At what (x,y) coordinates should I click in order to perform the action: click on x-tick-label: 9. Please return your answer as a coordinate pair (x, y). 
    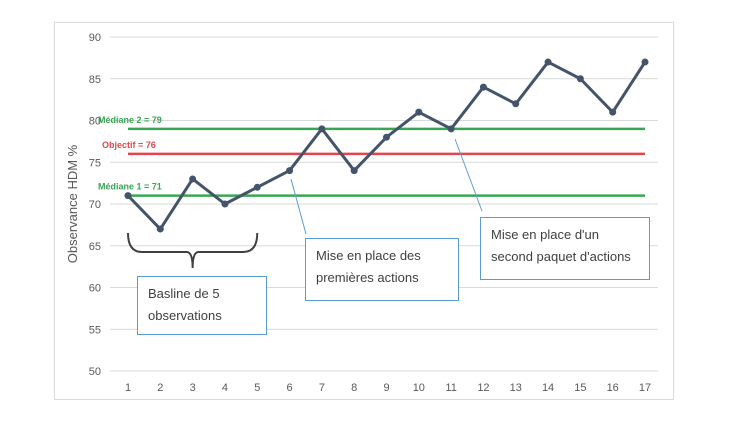
    Looking at the image, I should click on (386, 388).